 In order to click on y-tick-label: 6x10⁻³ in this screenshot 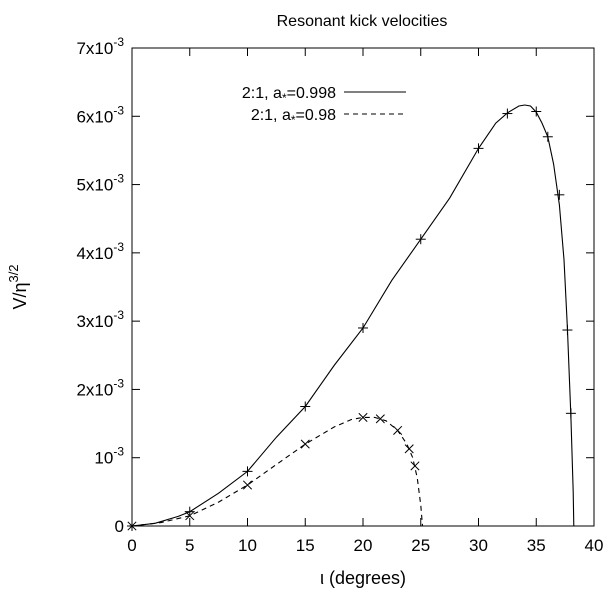, I will do `click(100, 114)`.